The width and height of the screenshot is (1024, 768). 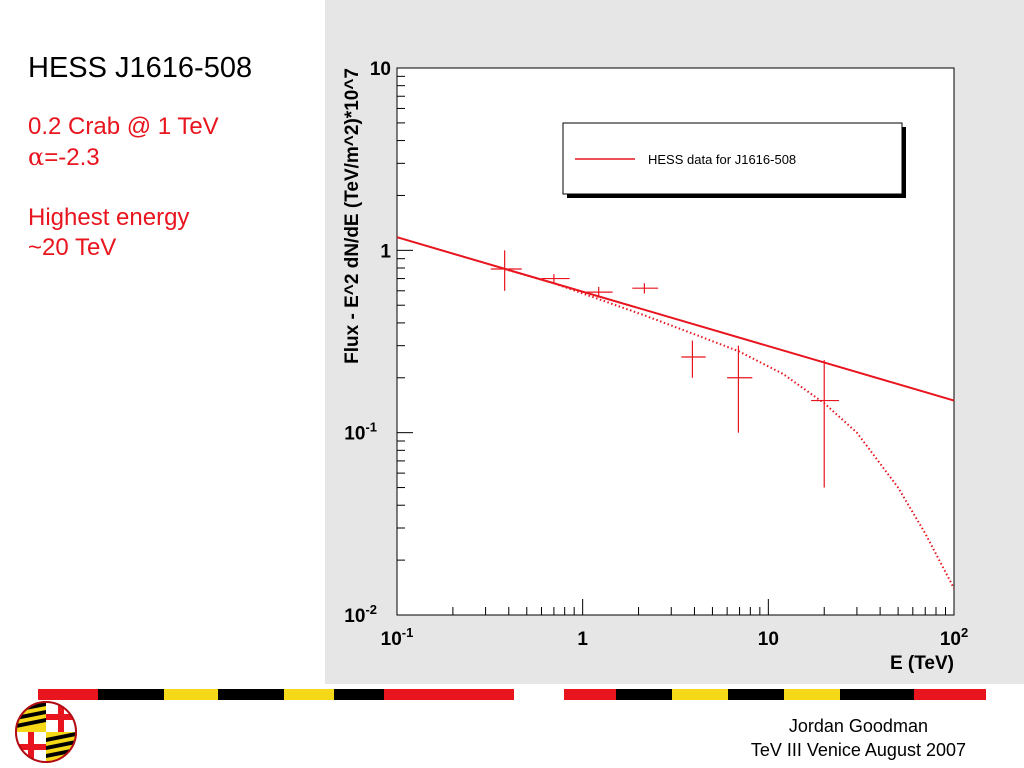 I want to click on maryland-flag-seal-icon, so click(x=46, y=732).